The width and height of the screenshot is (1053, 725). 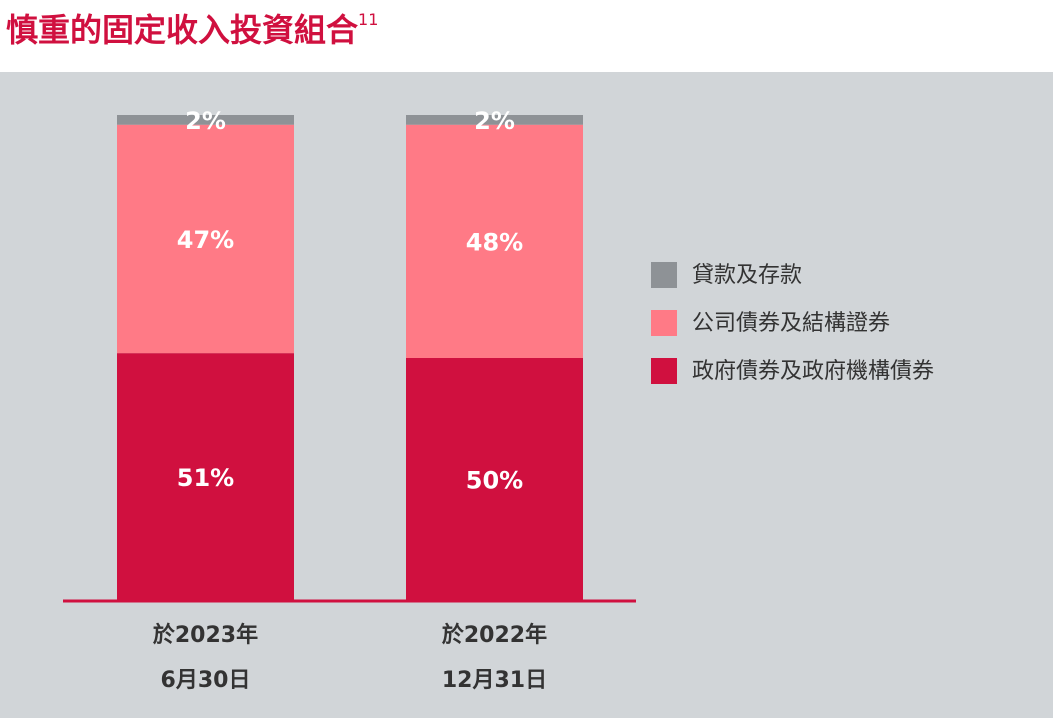 I want to click on data-label: 50%, so click(x=494, y=481).